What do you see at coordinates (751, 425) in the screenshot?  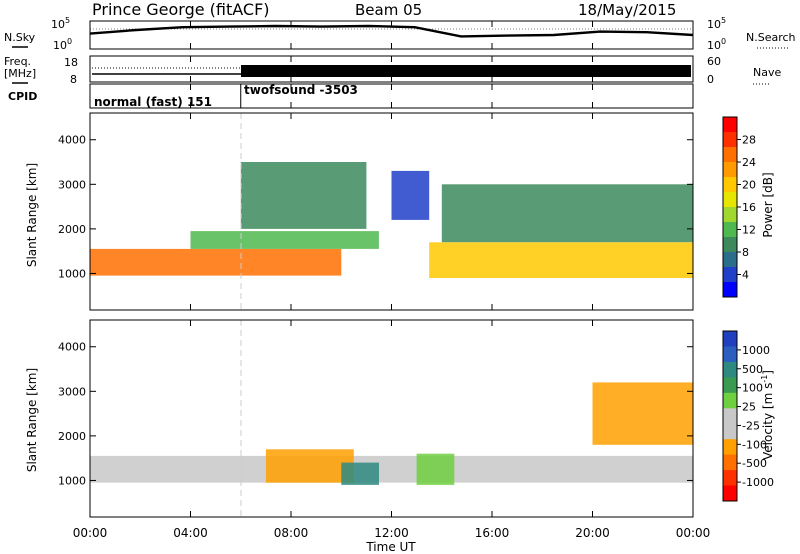 I see `colorbar-tick-label: -25` at bounding box center [751, 425].